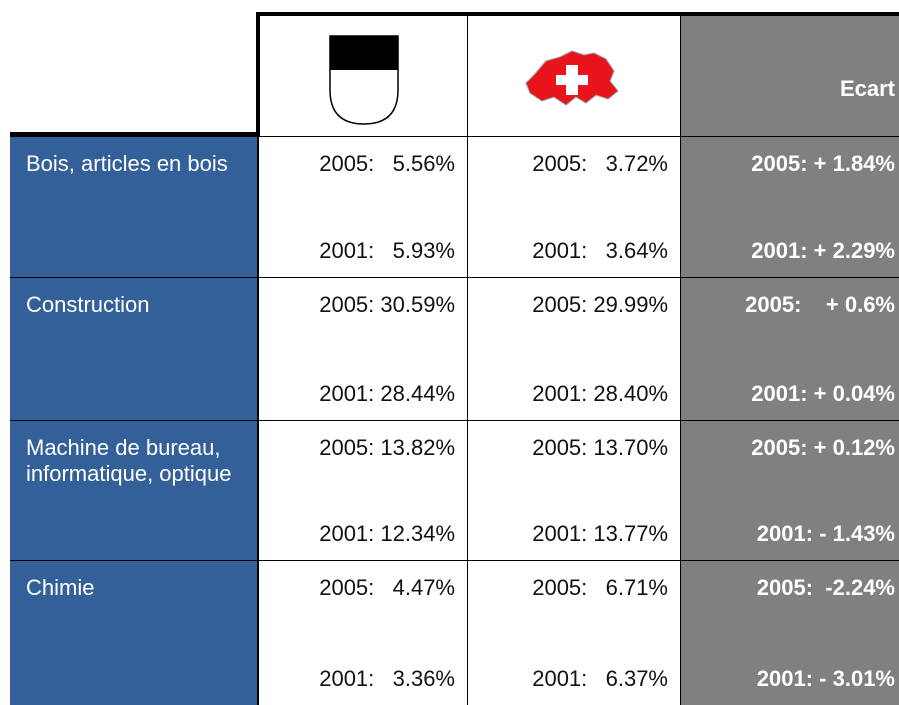  Describe the element at coordinates (600, 163) in the screenshot. I see `share-value: 2005: 3.72%` at that location.